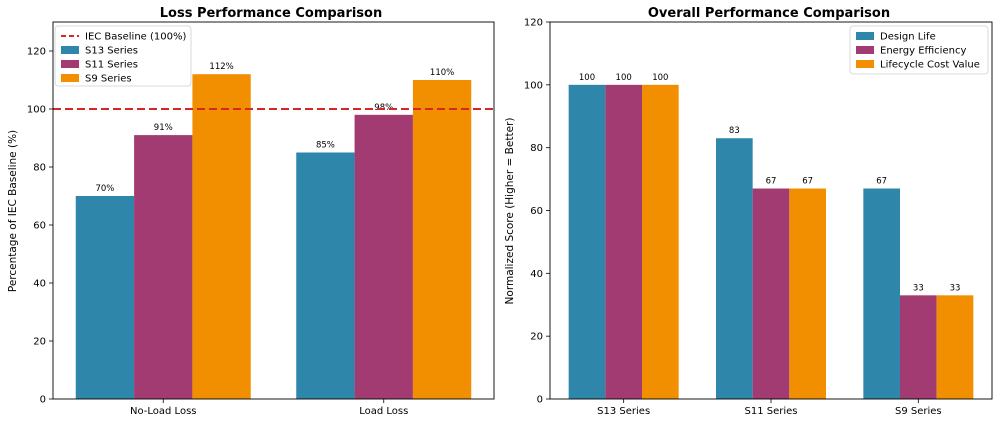  Describe the element at coordinates (923, 51) in the screenshot. I see `legend-label: Energy Efficiency` at that location.